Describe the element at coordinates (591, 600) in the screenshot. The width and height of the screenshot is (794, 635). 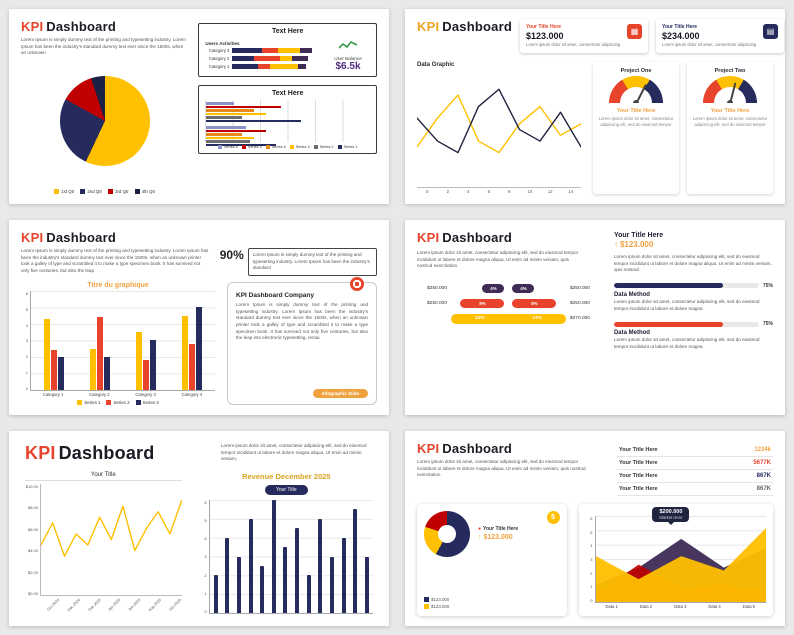
I see `vb-ytick-part: 0` at that location.